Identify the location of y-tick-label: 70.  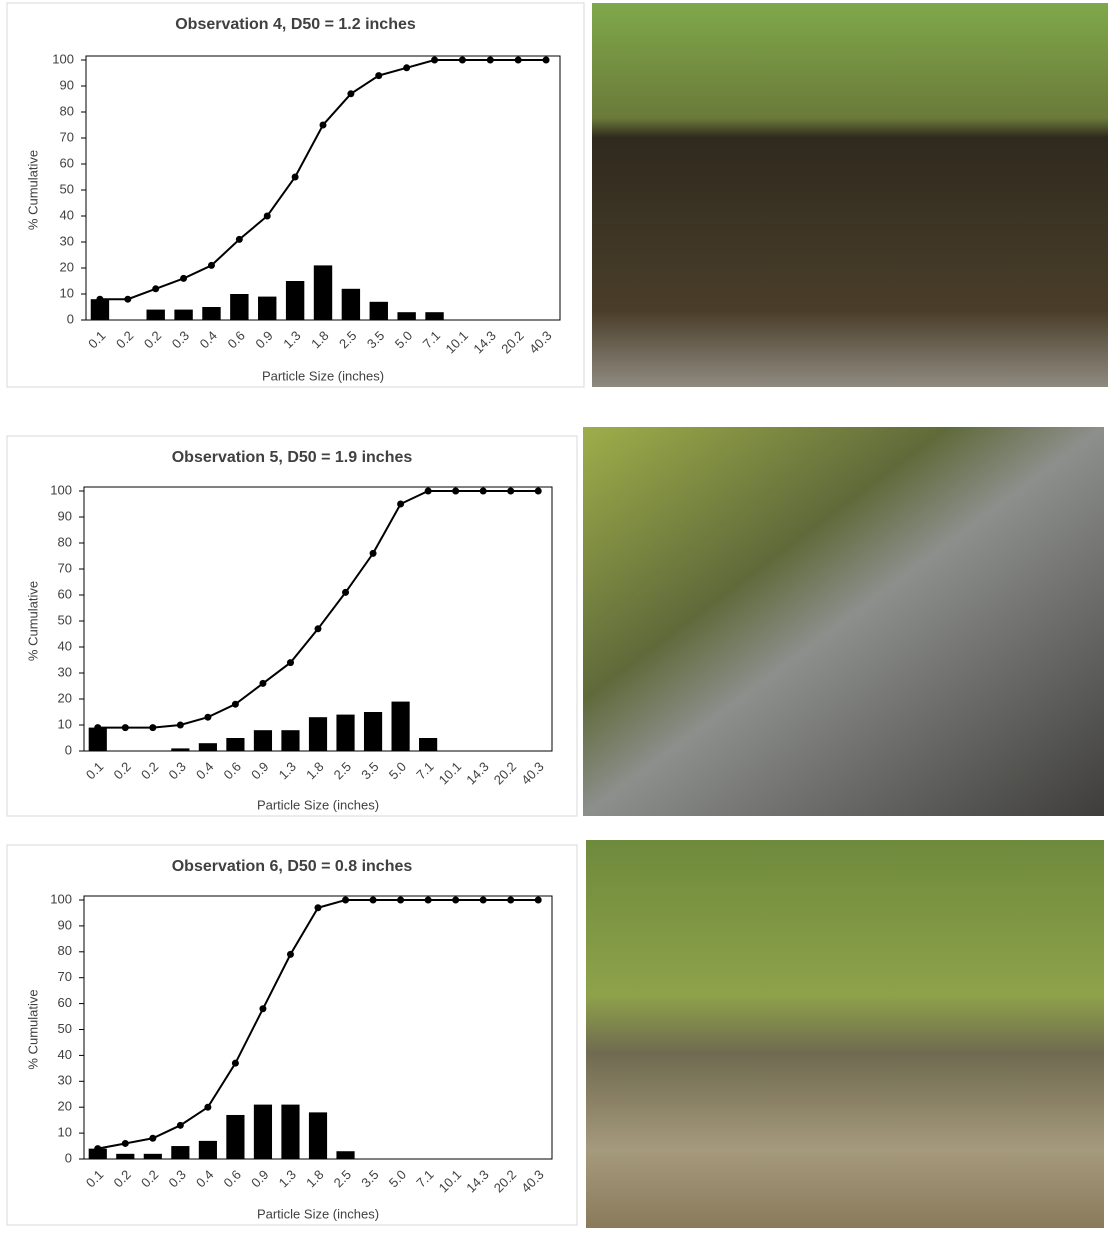
(67, 136).